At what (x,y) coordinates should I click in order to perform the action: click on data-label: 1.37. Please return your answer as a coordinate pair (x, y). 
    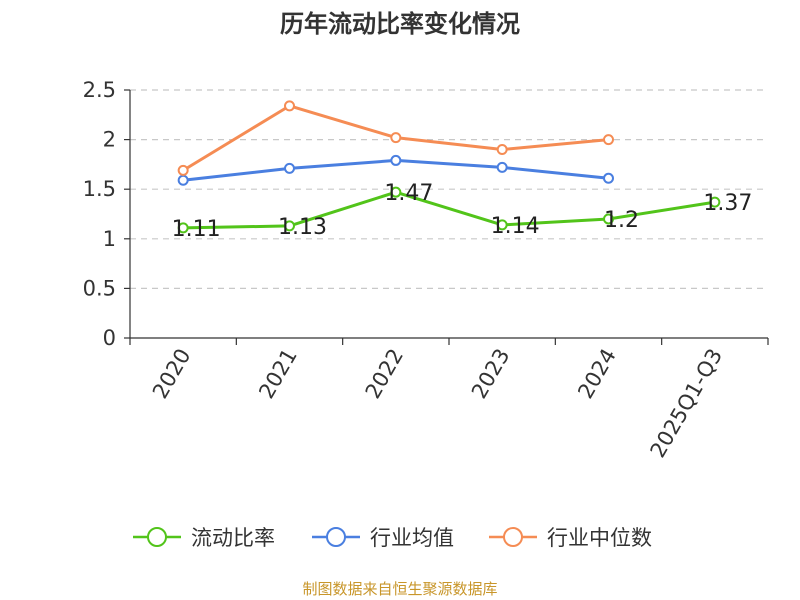
    Looking at the image, I should click on (727, 203).